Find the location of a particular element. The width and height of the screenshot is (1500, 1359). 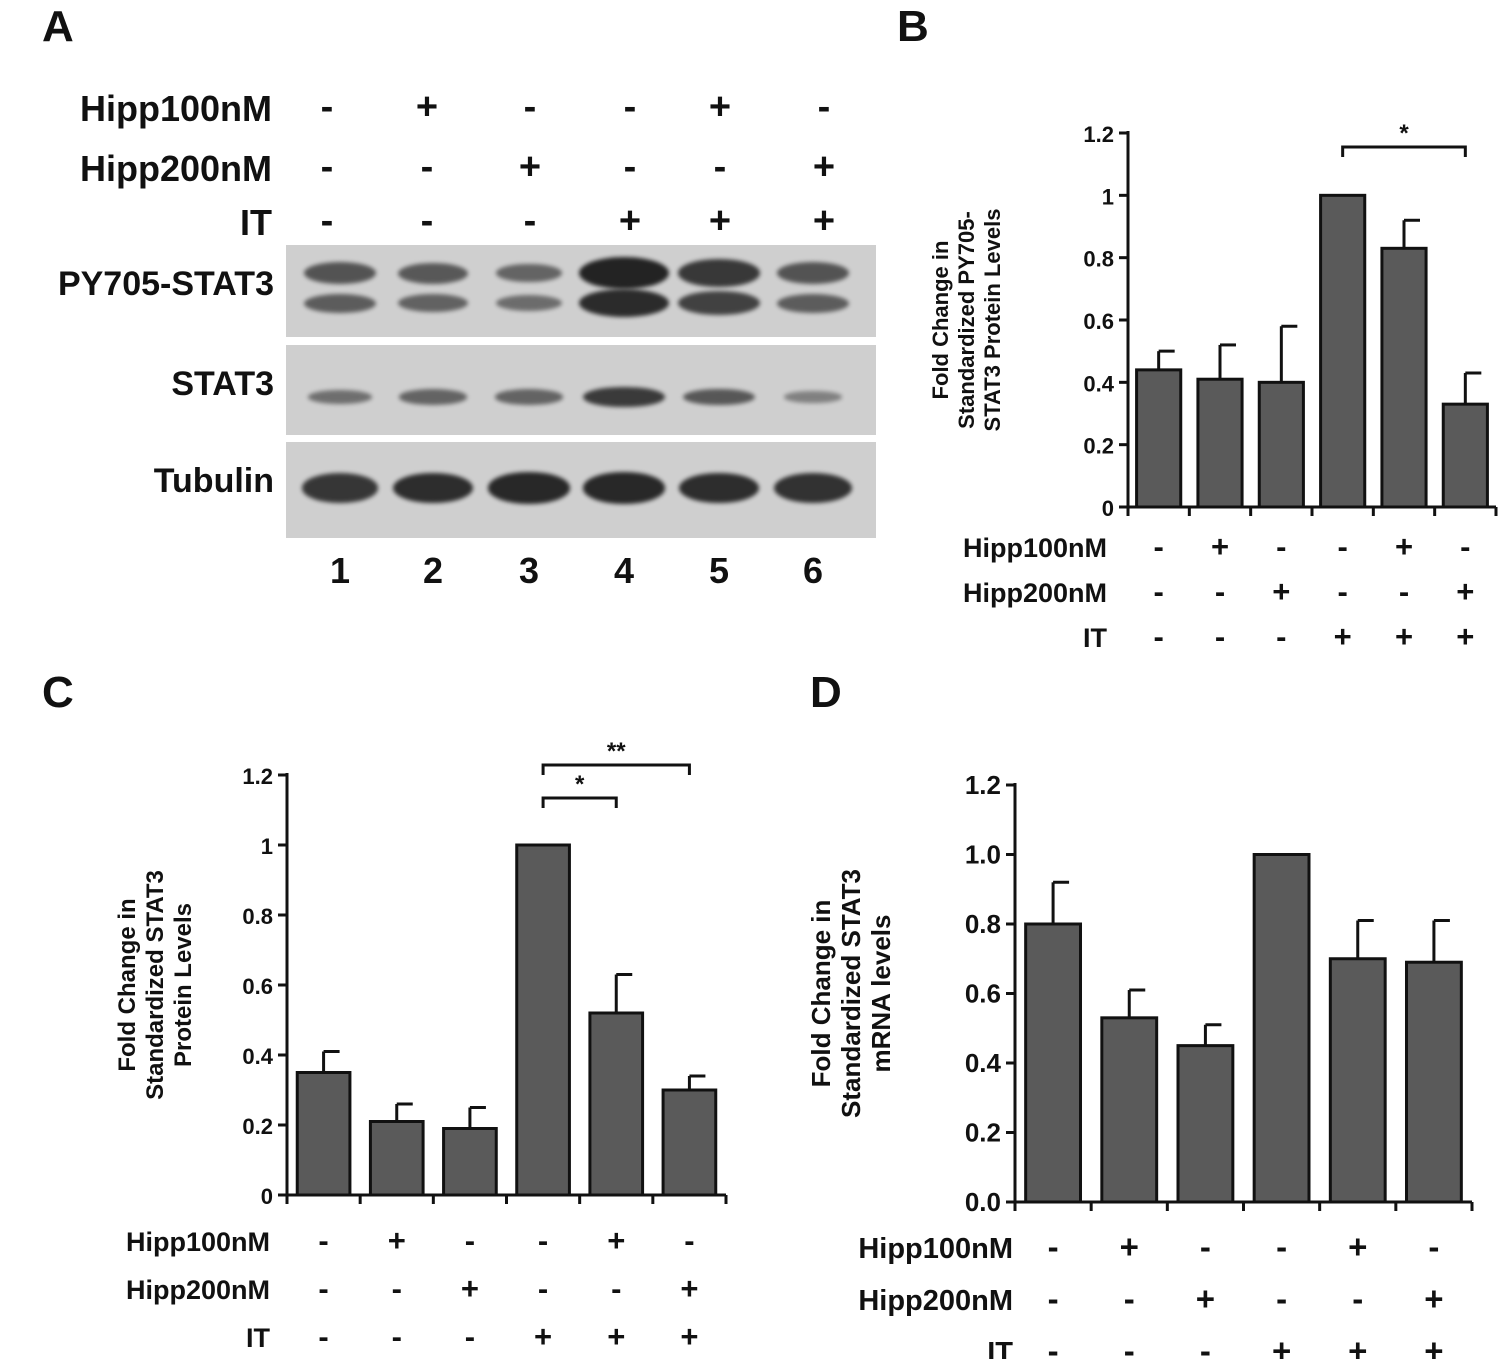

sign-a-r0-l3: - is located at coordinates (530, 107).